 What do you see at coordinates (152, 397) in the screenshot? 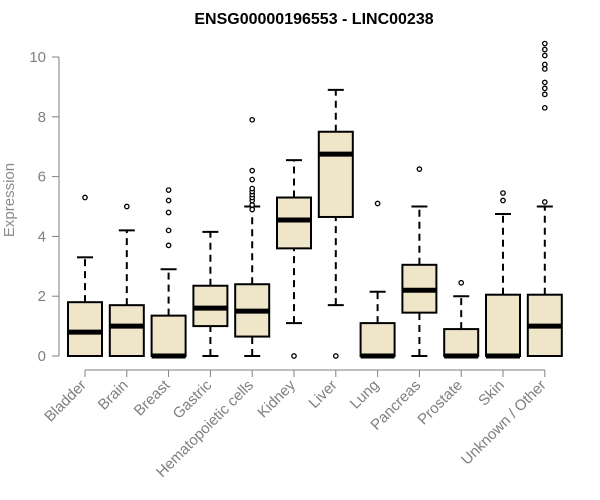
I see `x-tick-label: Breast` at bounding box center [152, 397].